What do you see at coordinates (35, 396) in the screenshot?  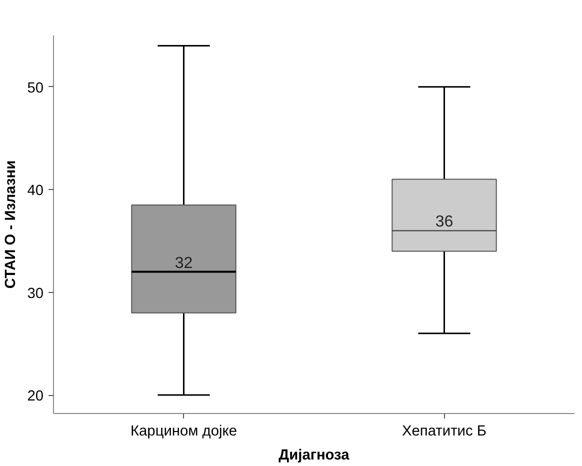 I see `y-tick-label: 20` at bounding box center [35, 396].